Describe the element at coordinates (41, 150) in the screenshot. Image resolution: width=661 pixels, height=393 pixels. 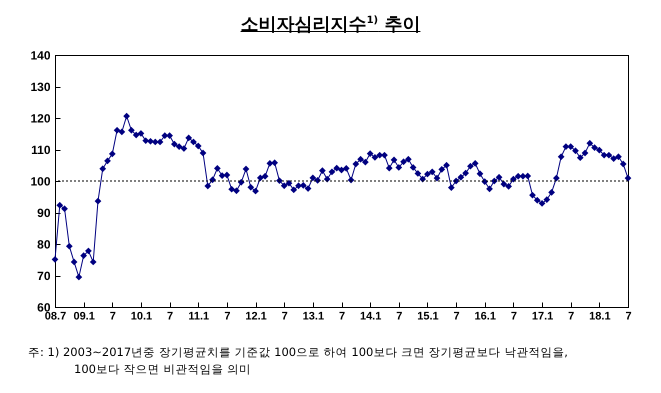
I see `y-tick-label: 110` at that location.